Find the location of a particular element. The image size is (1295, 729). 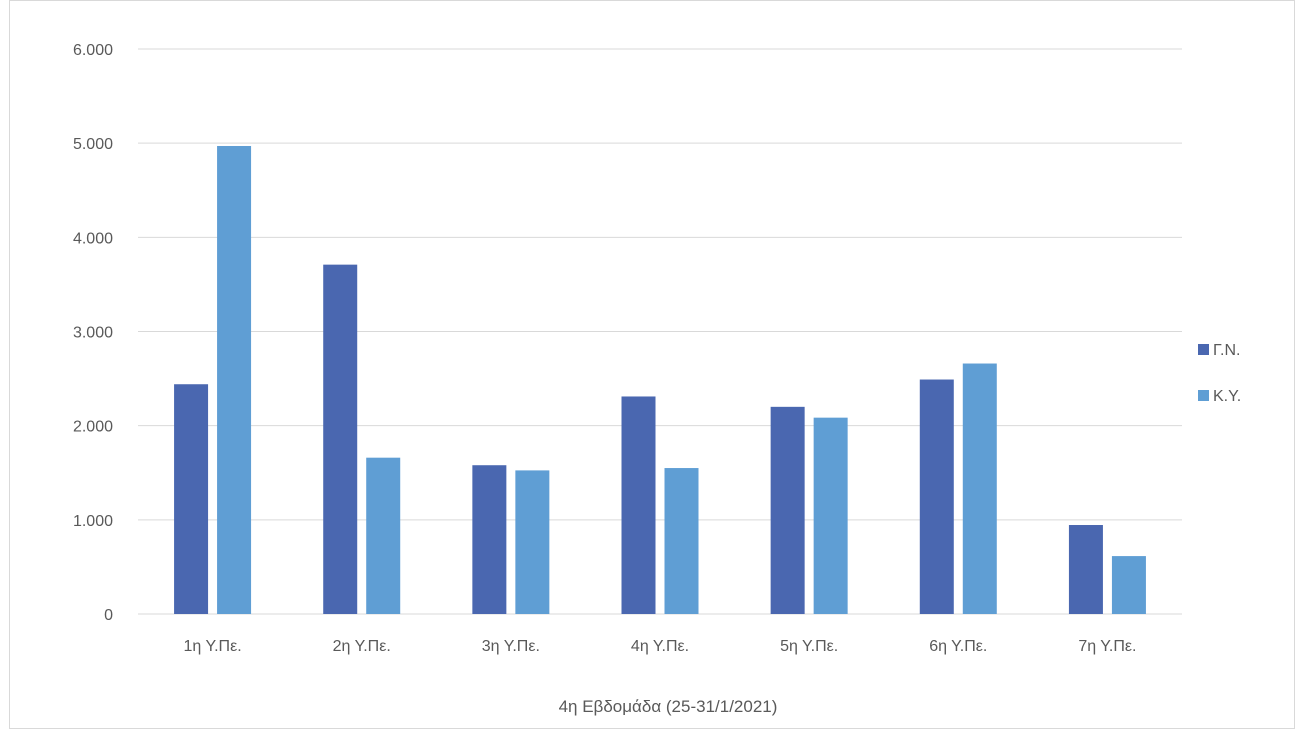

y-tick-label: 0 is located at coordinates (108, 615).